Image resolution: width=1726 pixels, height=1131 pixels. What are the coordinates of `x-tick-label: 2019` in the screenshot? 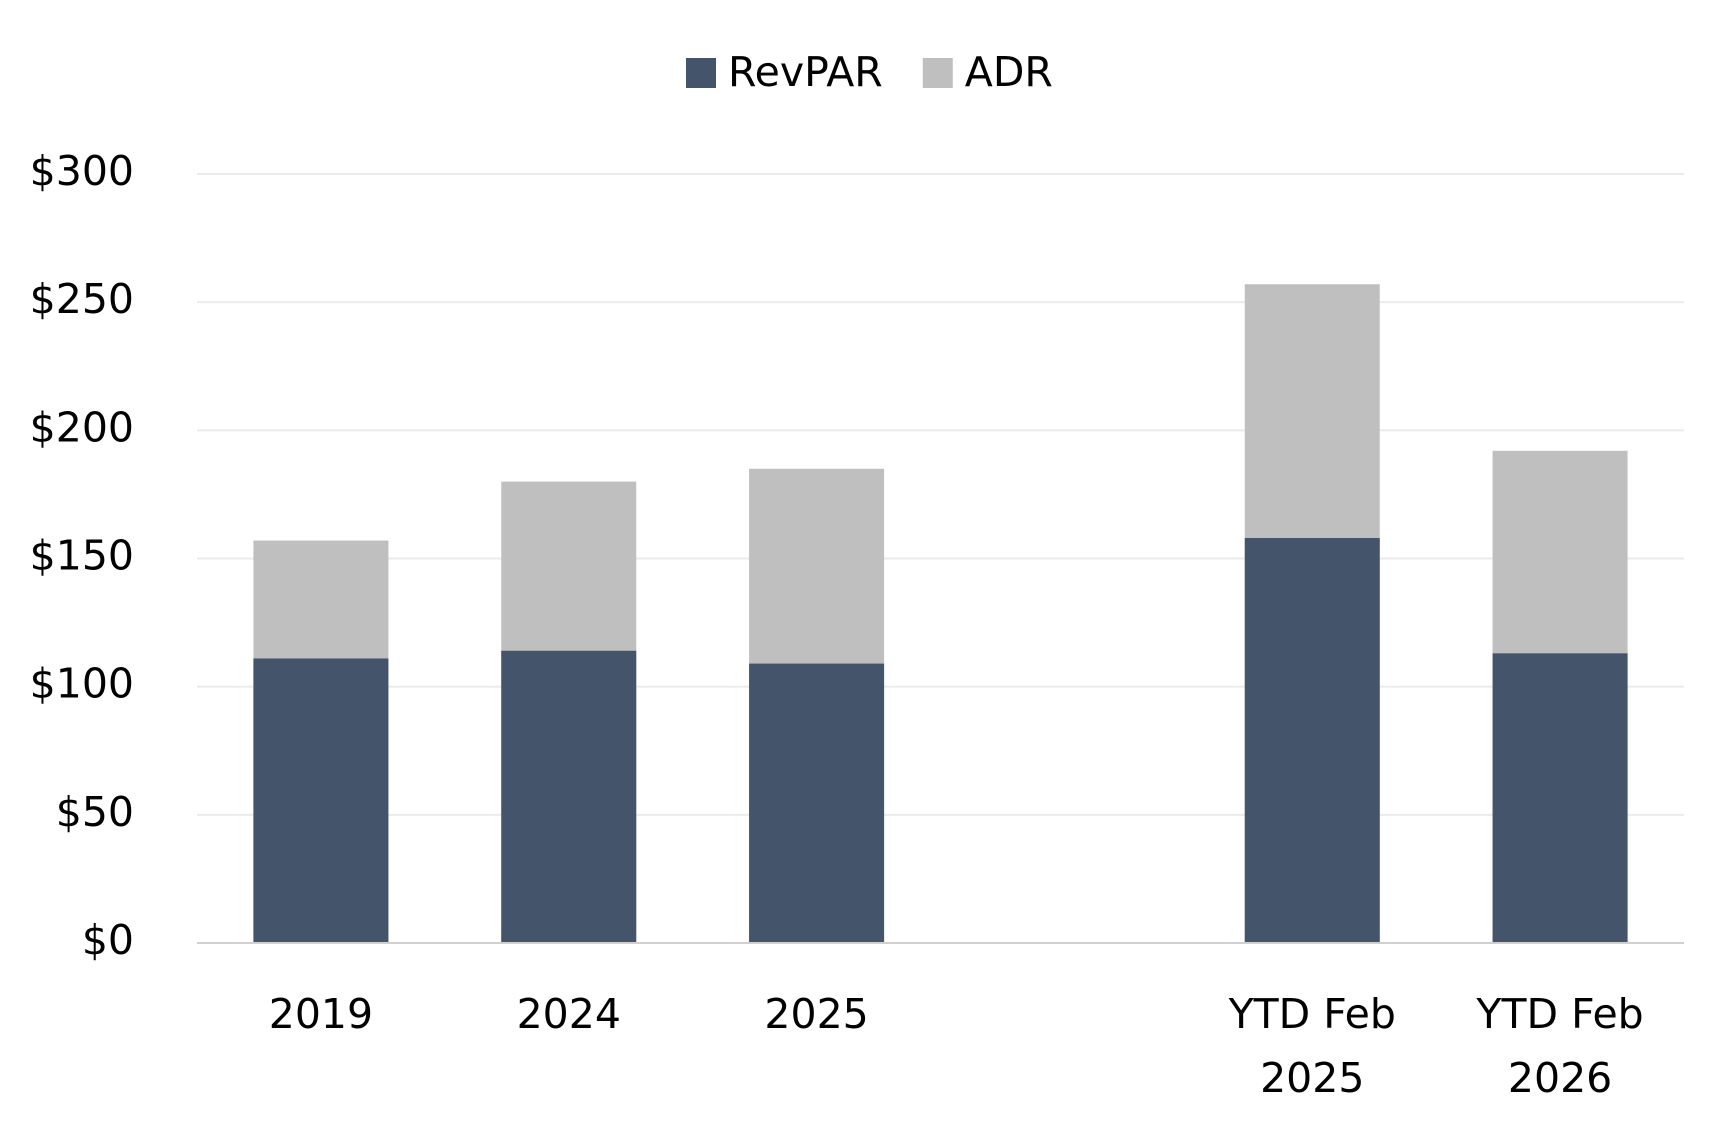 It's located at (321, 1014).